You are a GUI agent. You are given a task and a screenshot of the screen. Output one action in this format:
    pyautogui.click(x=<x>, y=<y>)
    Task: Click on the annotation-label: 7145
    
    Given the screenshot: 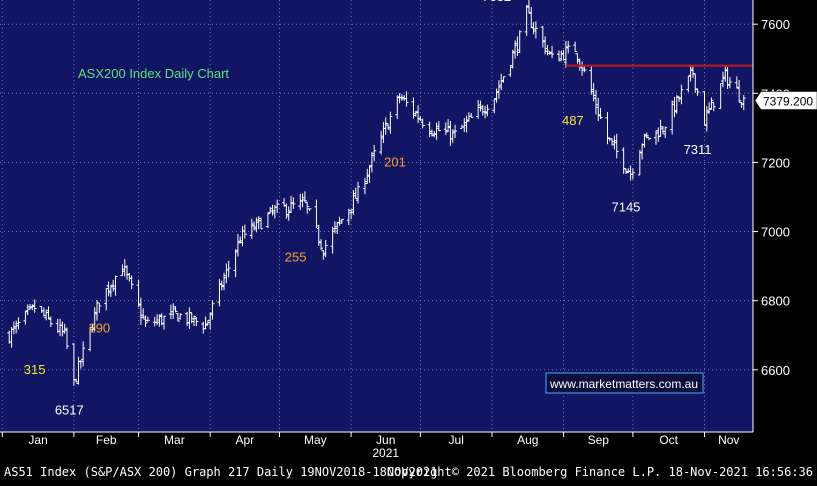 What is the action you would take?
    pyautogui.click(x=625, y=206)
    